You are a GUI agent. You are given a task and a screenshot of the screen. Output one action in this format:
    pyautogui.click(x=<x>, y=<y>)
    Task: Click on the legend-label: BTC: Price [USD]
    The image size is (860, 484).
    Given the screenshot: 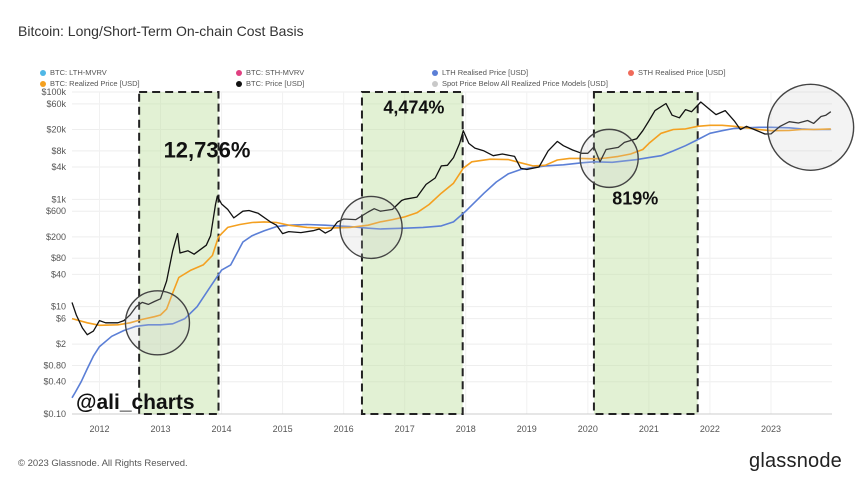 What is the action you would take?
    pyautogui.click(x=275, y=83)
    